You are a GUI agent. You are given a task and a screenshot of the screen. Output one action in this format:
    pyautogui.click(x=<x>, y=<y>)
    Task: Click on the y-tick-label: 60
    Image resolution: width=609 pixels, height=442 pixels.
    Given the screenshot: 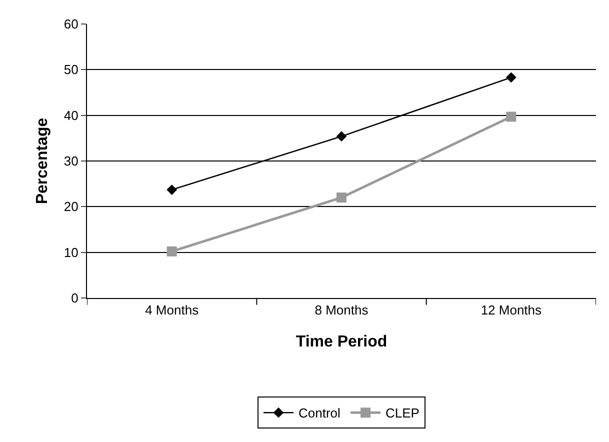 What is the action you would take?
    pyautogui.click(x=71, y=24)
    